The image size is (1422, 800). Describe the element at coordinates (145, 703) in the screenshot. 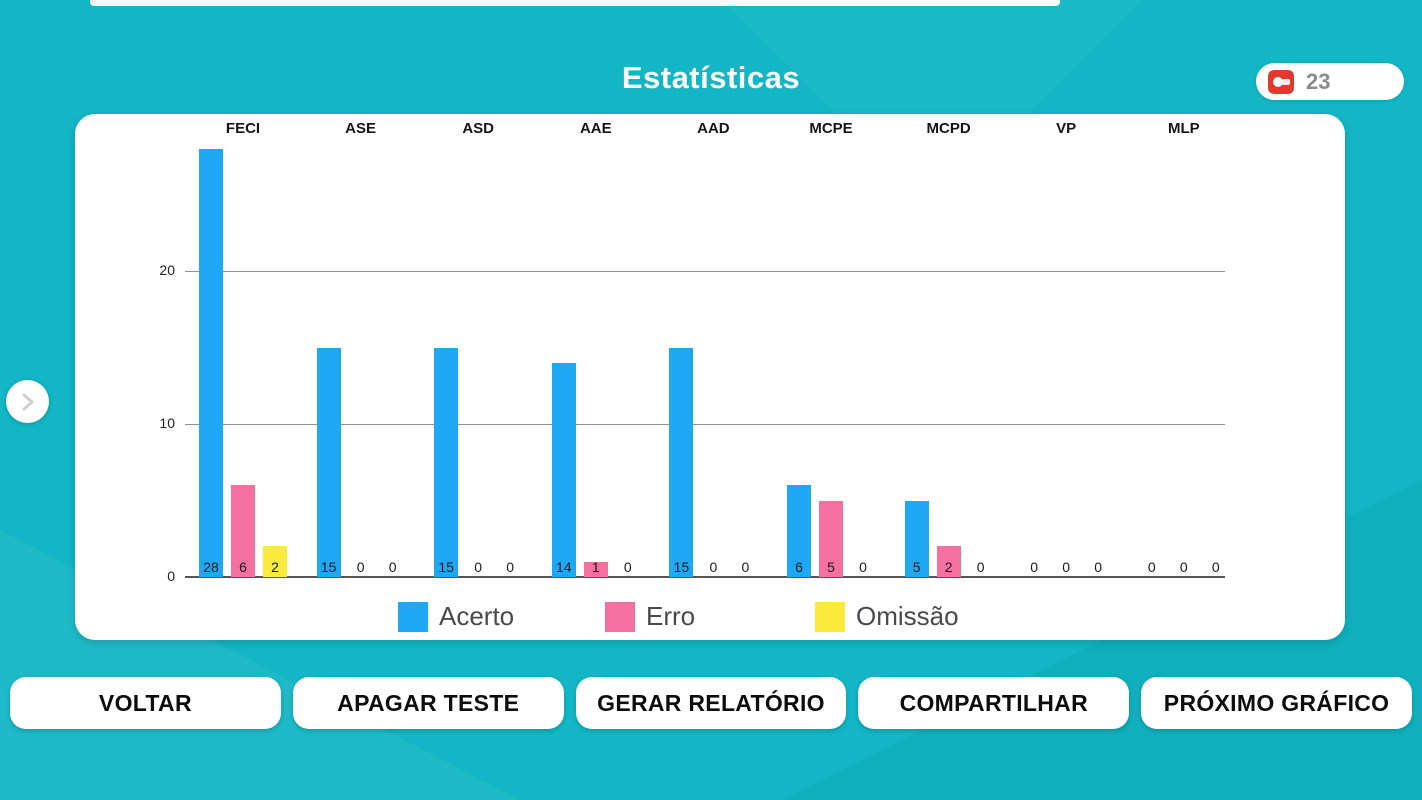

I see `voltar-button: VOLTAR` at that location.